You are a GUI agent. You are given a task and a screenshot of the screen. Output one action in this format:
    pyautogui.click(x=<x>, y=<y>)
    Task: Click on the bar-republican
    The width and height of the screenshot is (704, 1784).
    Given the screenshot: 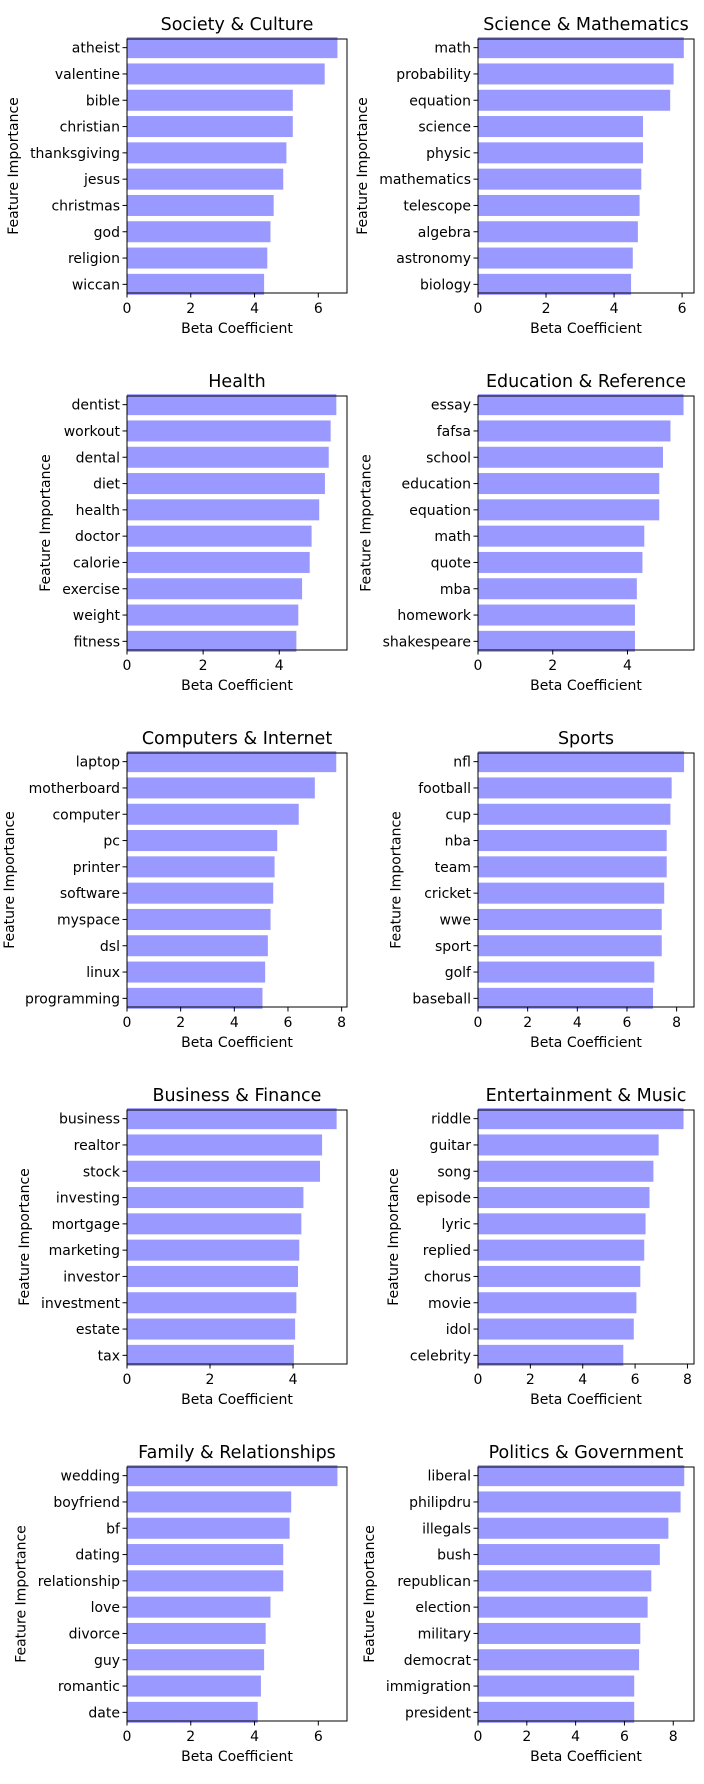 What is the action you would take?
    pyautogui.click(x=565, y=1581)
    